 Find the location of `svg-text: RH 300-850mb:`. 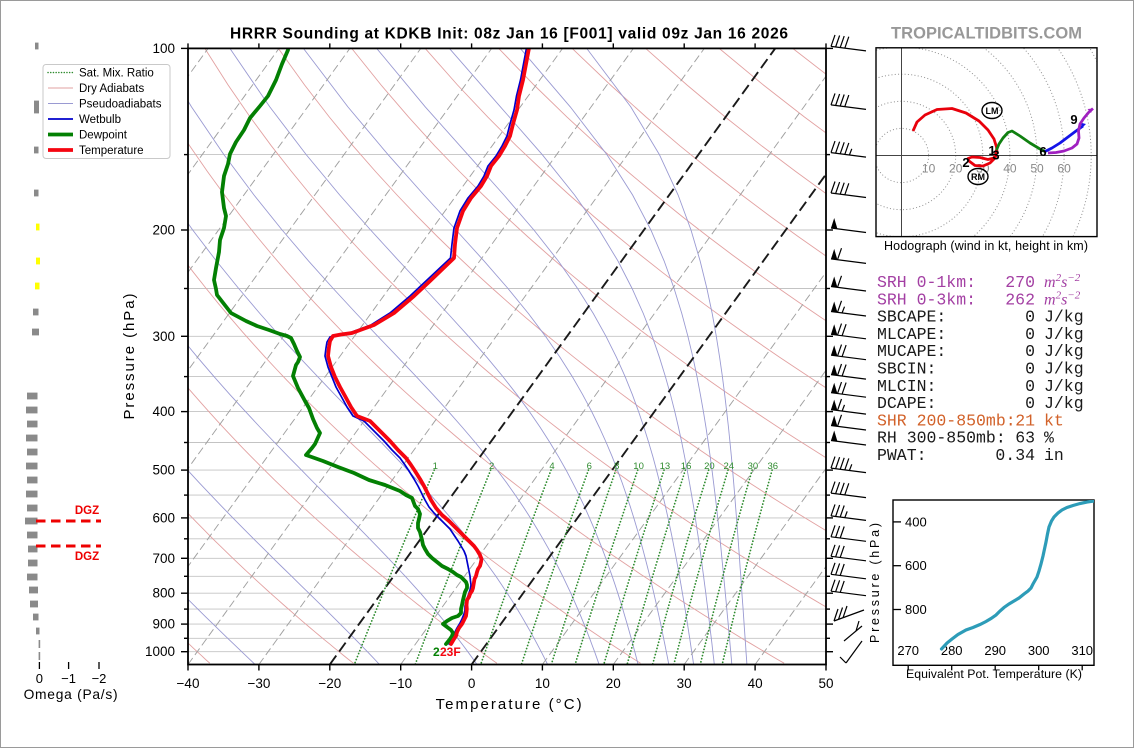

svg-text: RH 300-850mb: is located at coordinates (941, 438).